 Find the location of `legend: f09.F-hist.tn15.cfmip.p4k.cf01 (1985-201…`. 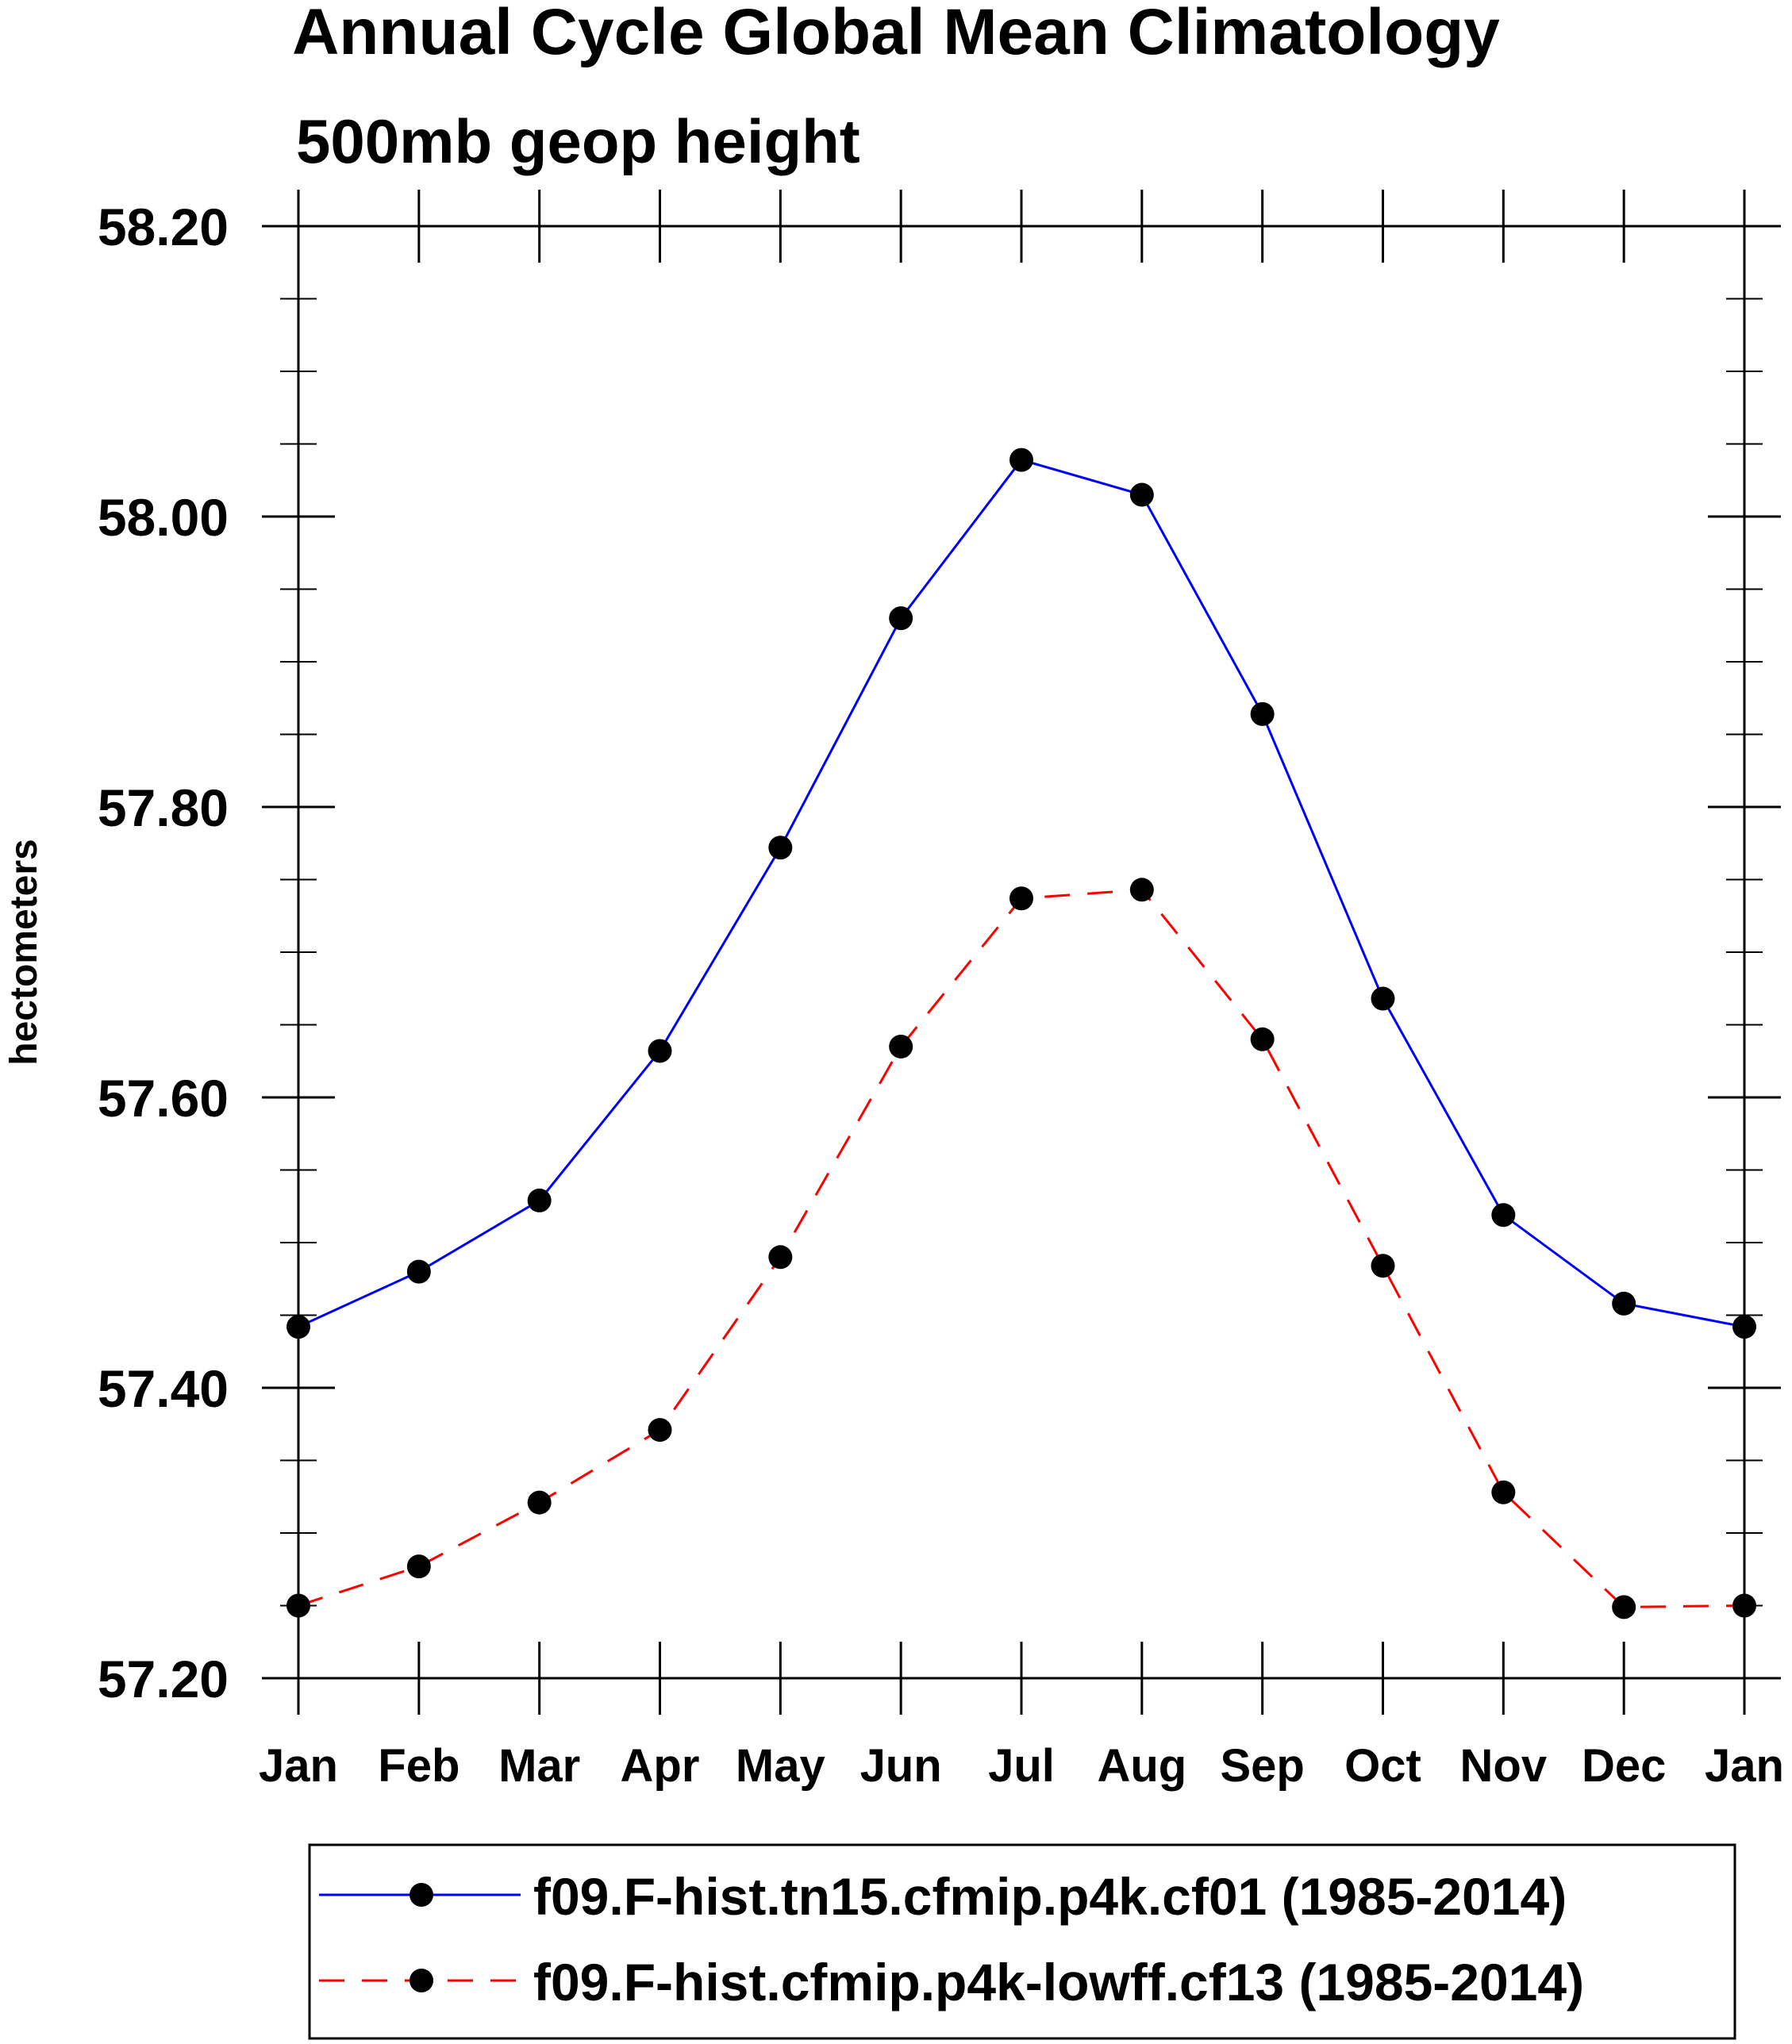

legend: f09.F-hist.tn15.cfmip.p4k.cf01 (1985-201… is located at coordinates (1022, 1941).